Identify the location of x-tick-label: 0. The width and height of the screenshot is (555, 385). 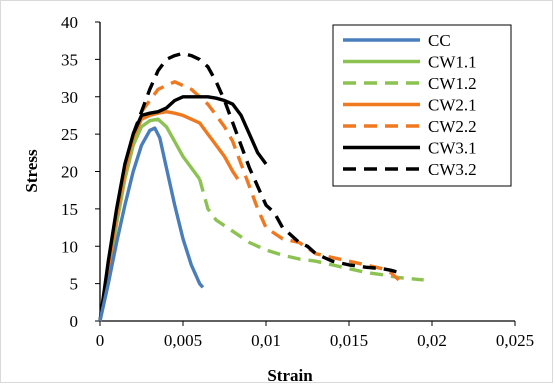
(100, 340).